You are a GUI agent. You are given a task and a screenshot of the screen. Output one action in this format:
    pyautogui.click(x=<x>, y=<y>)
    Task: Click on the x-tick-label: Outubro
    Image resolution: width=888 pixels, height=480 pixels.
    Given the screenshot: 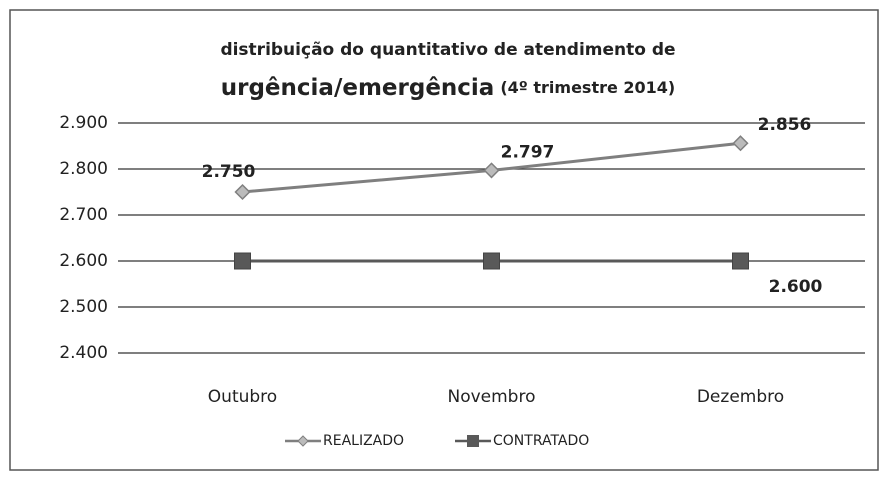 What is the action you would take?
    pyautogui.click(x=242, y=397)
    